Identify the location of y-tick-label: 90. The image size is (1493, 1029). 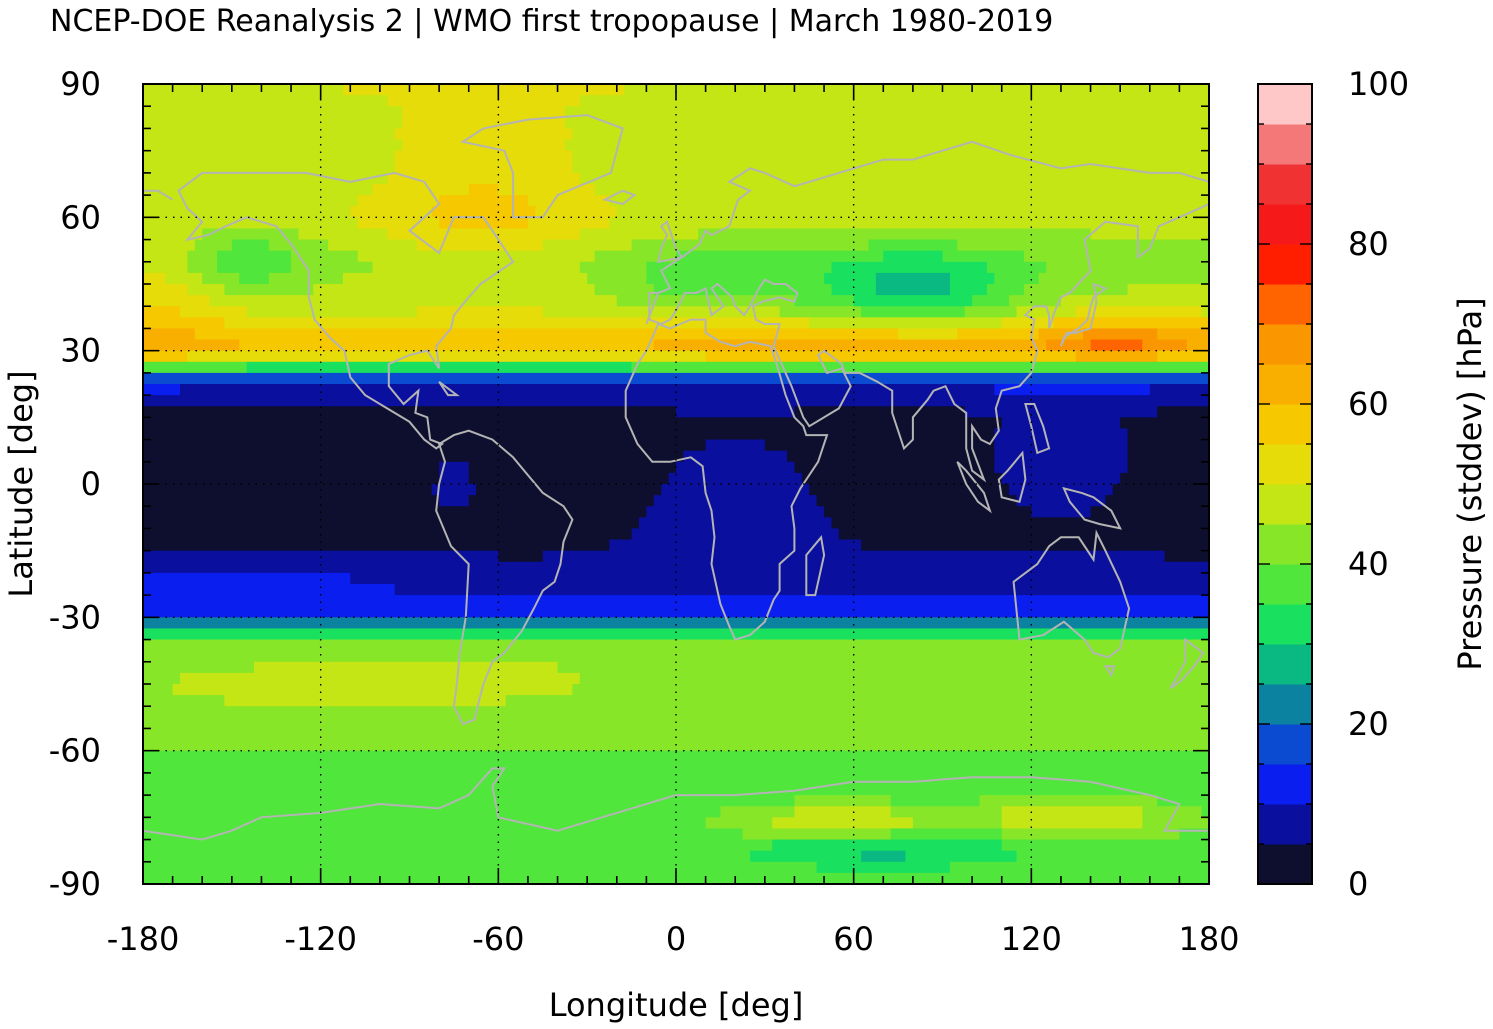
(80, 84).